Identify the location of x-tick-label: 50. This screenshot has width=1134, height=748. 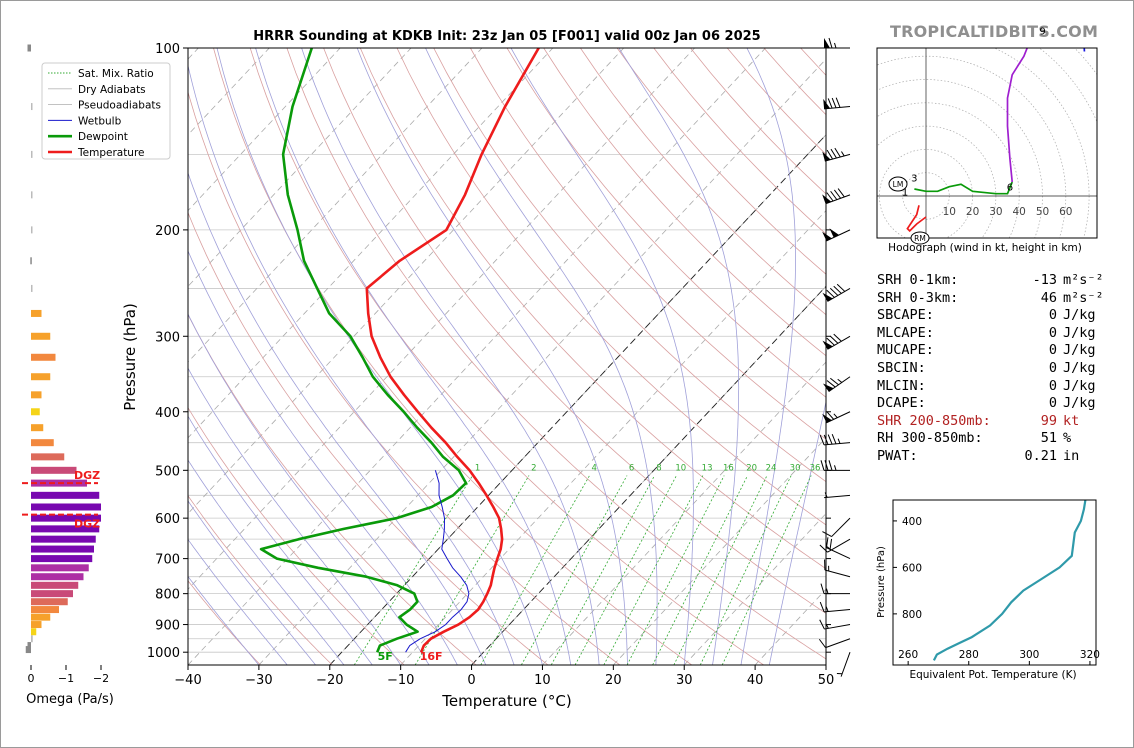
(826, 680).